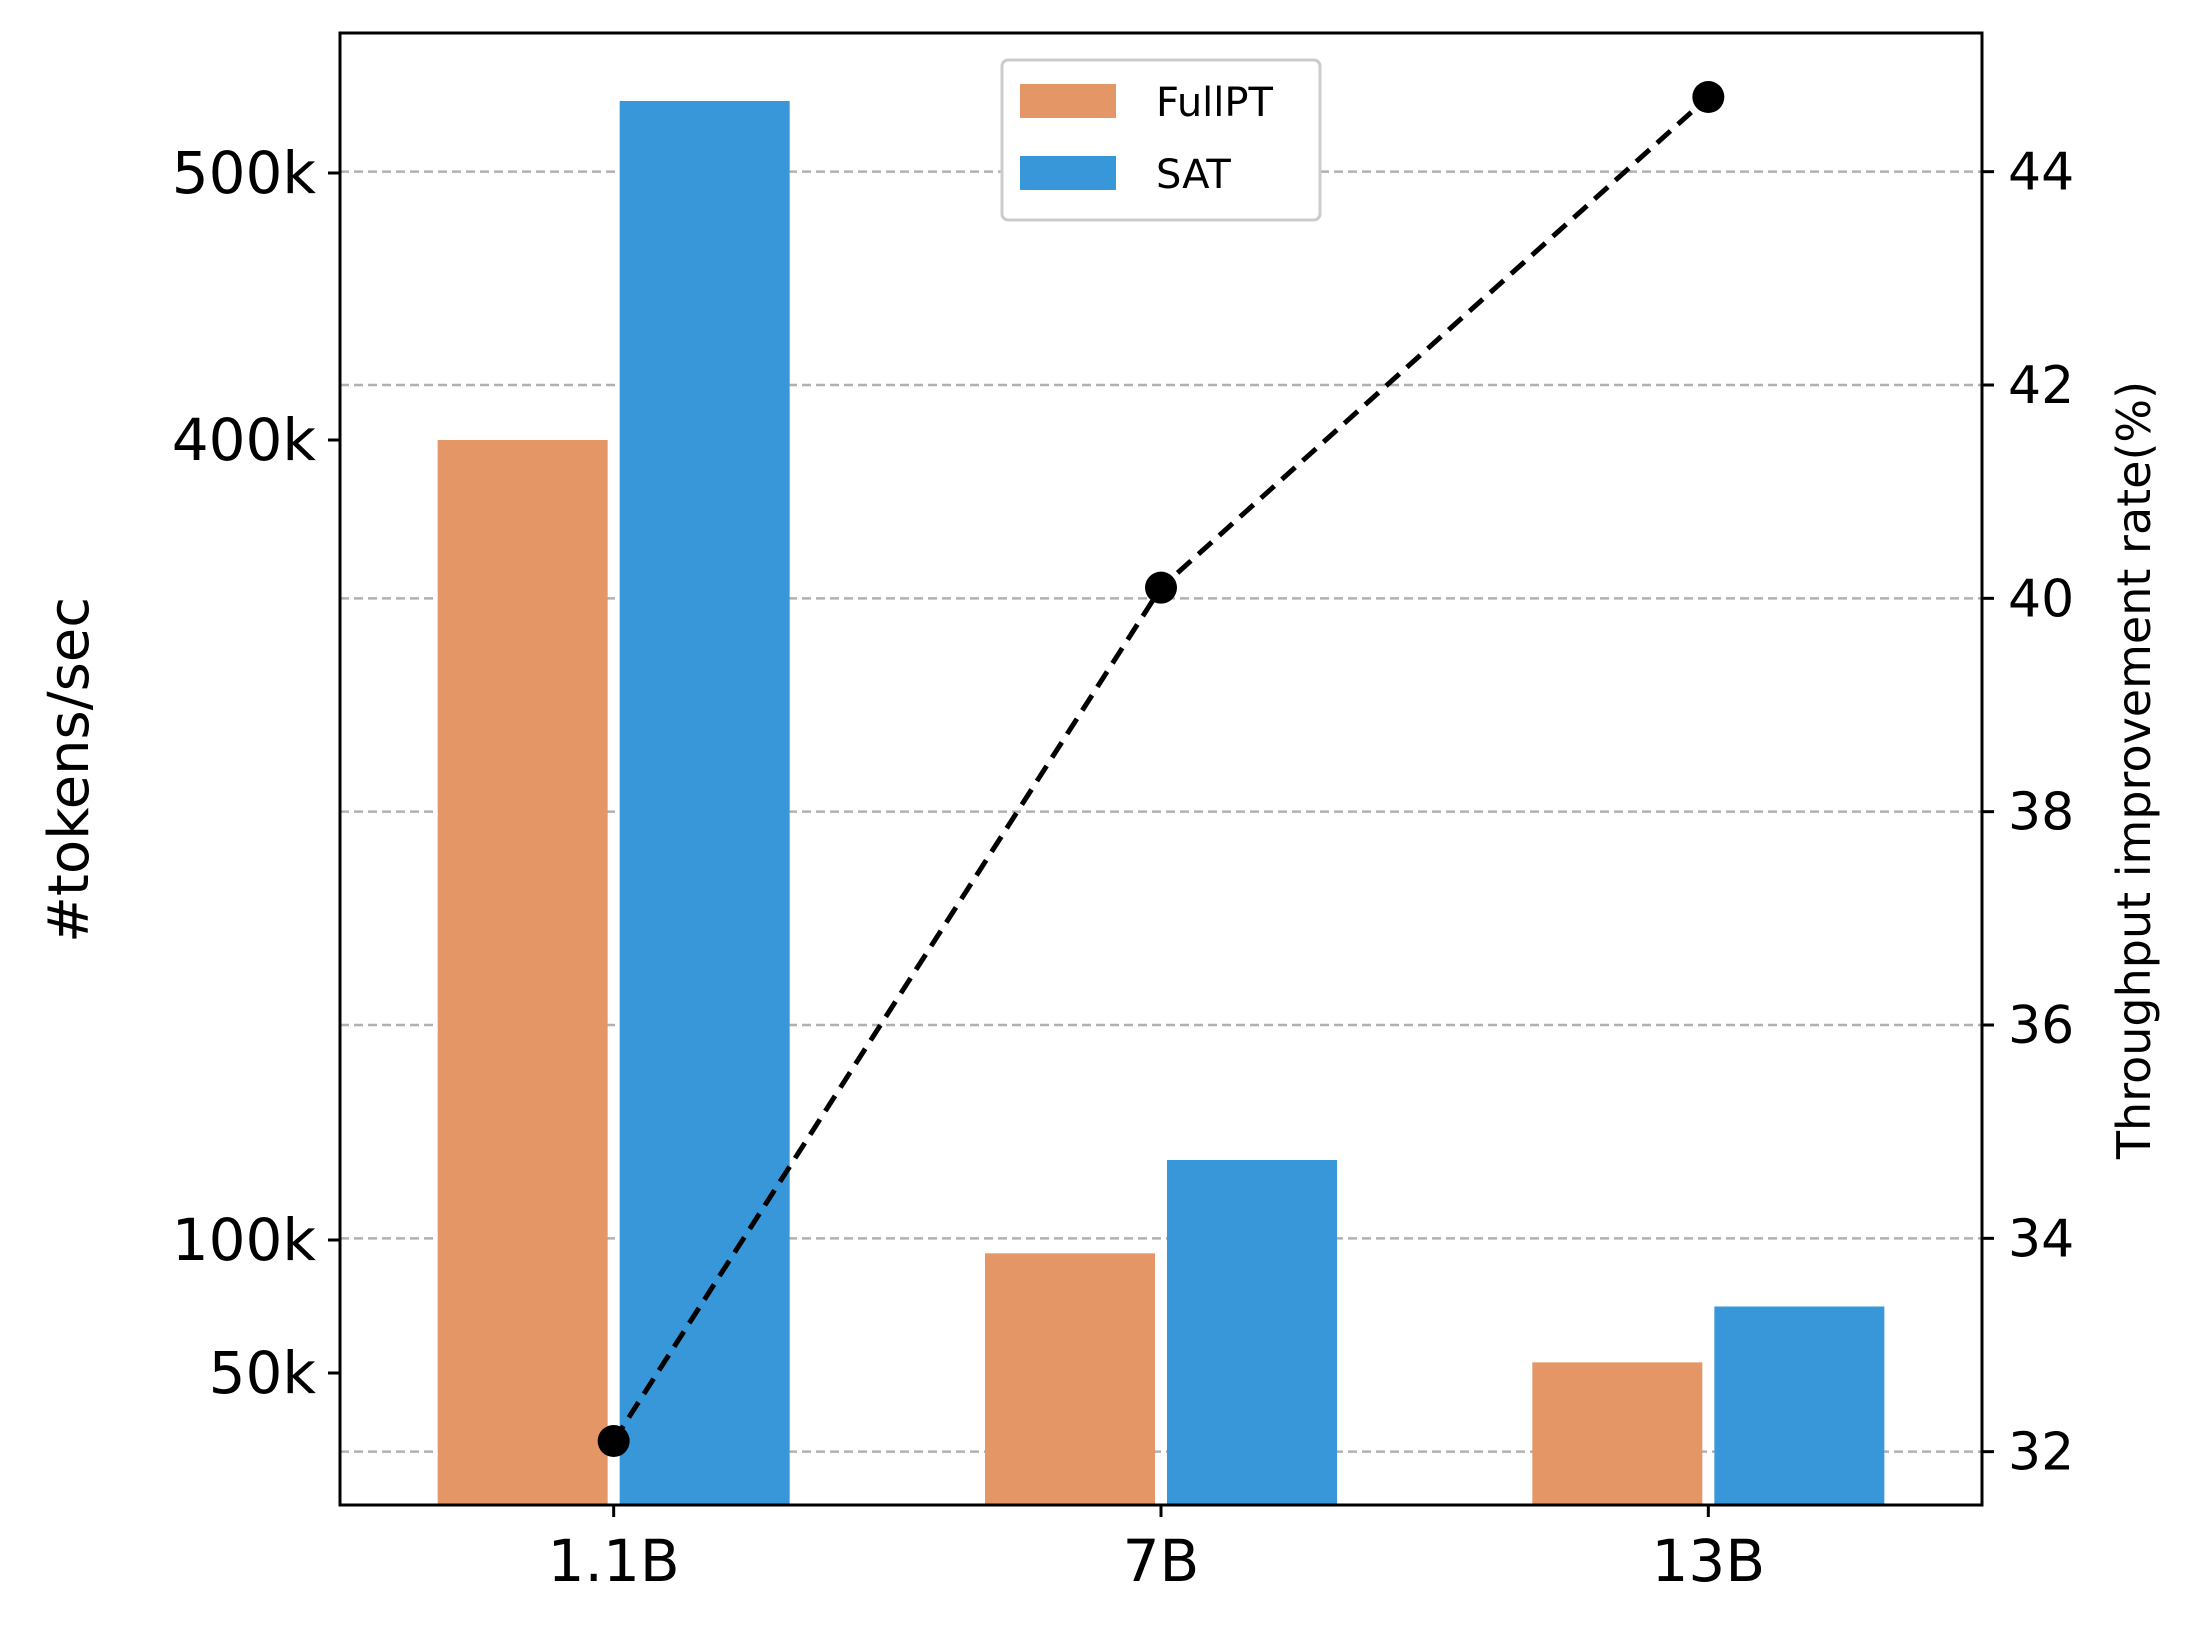 This screenshot has width=2203, height=1646. What do you see at coordinates (1193, 175) in the screenshot?
I see `legend-label-sat: SAT` at bounding box center [1193, 175].